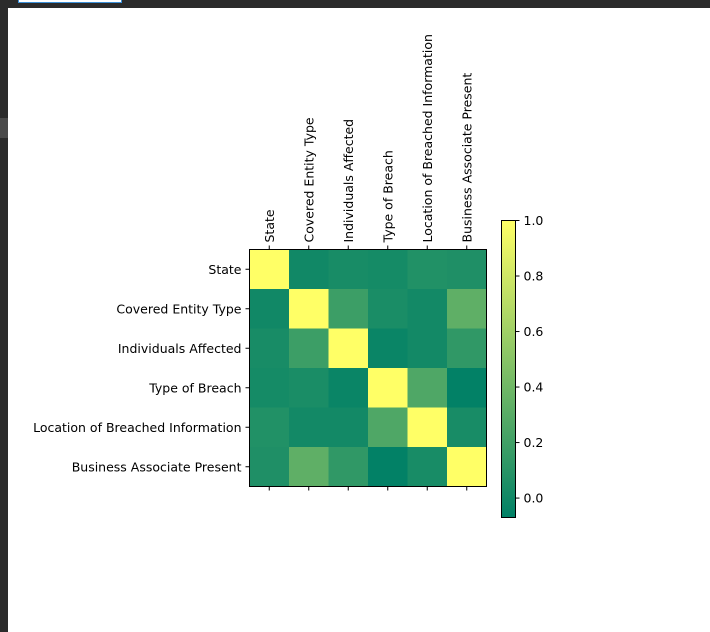 The image size is (710, 632). I want to click on colorbar-gradient, so click(508, 369).